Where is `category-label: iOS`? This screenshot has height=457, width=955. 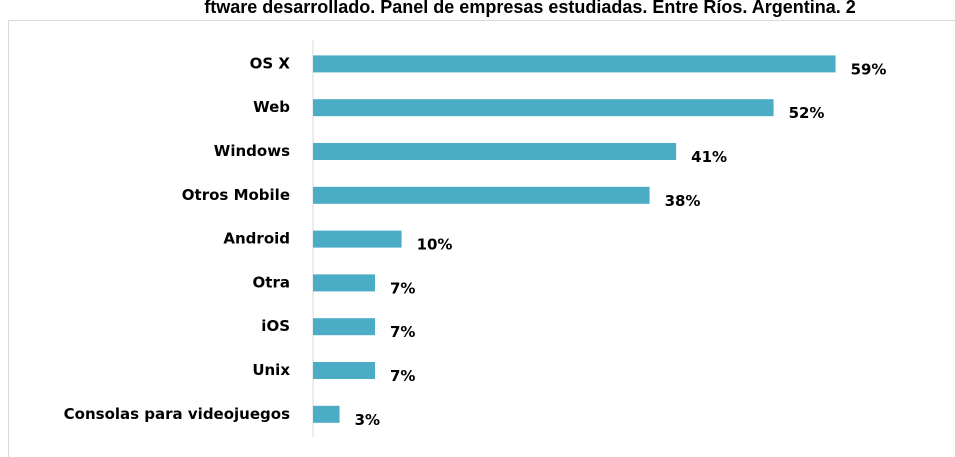 category-label: iOS is located at coordinates (275, 326).